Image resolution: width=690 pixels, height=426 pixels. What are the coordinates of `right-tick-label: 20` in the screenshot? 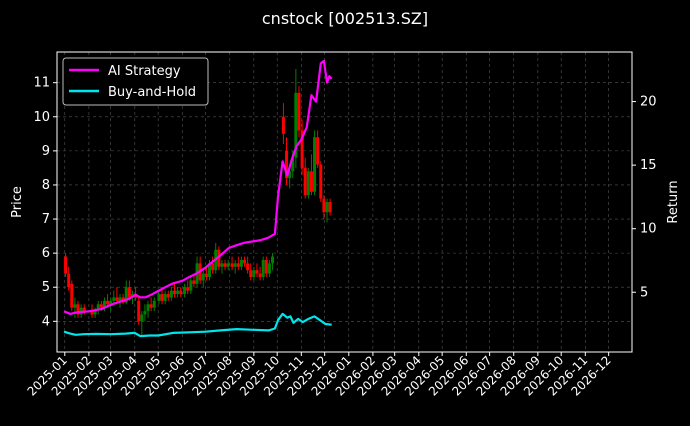 It's located at (648, 102).